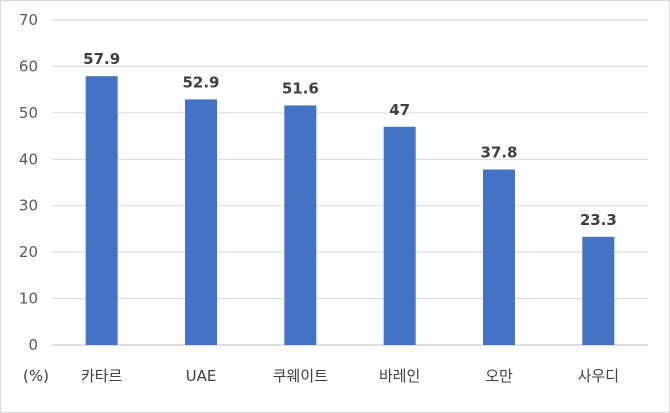  I want to click on y-tick-label: 70, so click(28, 20).